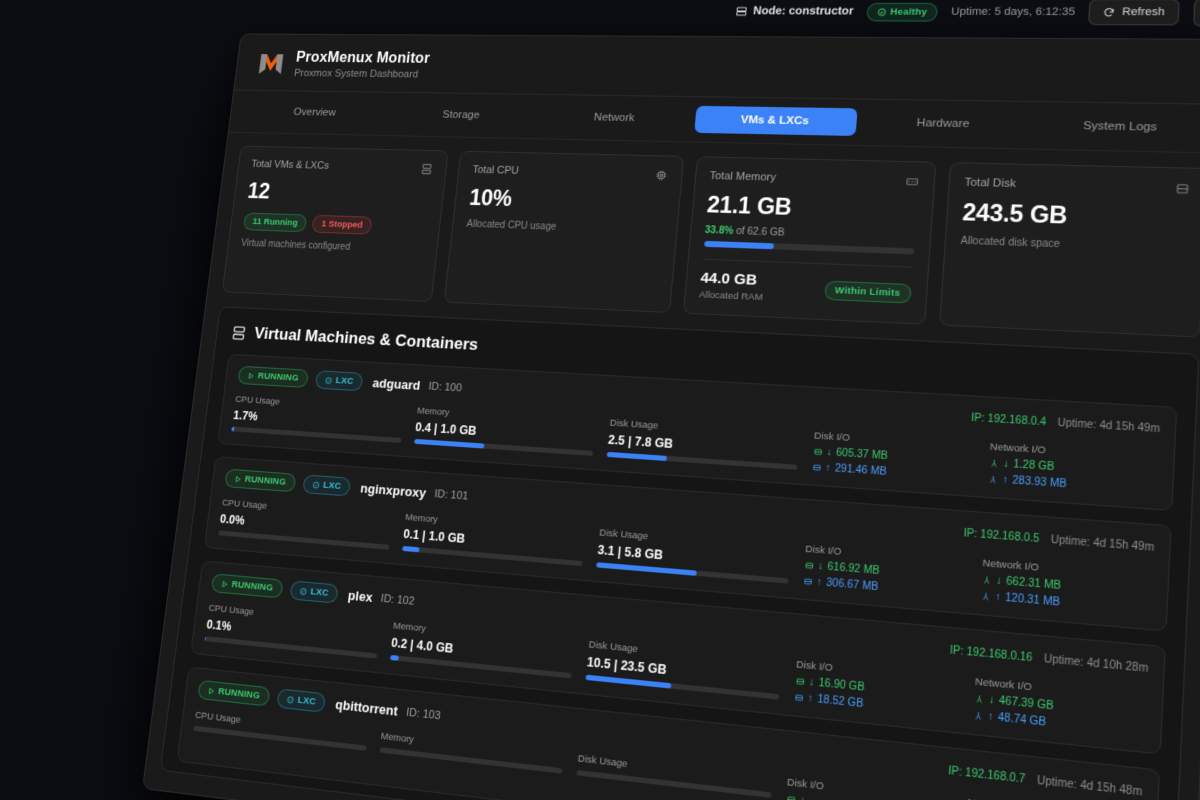 Image resolution: width=1200 pixels, height=800 pixels. I want to click on vm-network-meta: IP: 192.168.0.16 Uptime: 4d 10h 28m, so click(1048, 660).